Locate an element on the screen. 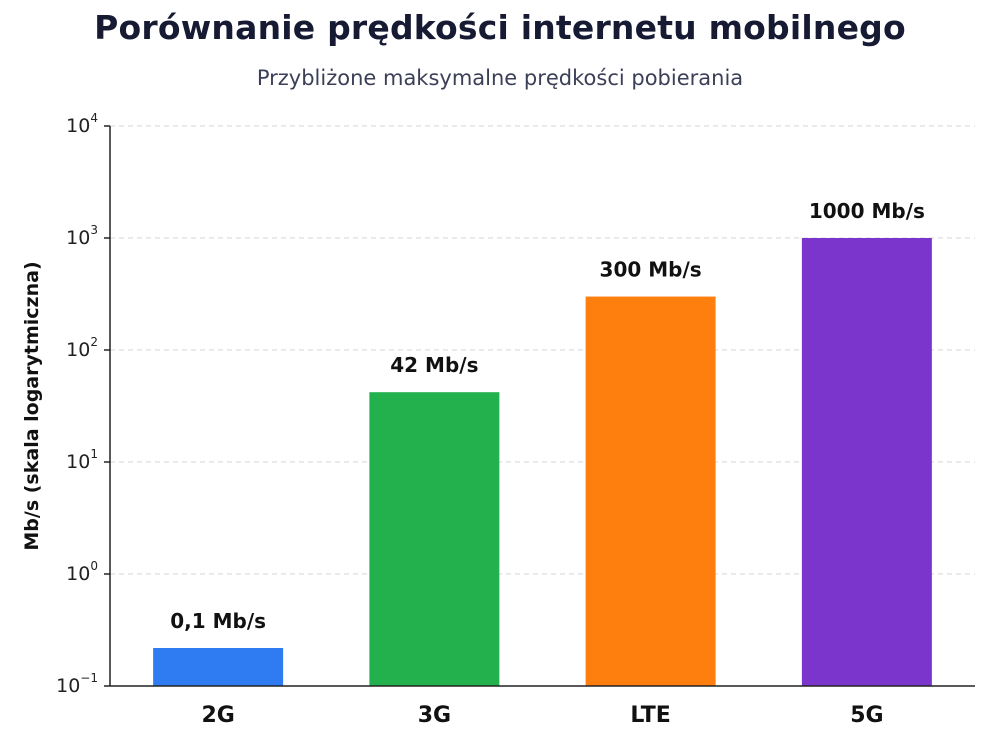 The image size is (1000, 750). y-axis-title: Mb/s (skala logarytmiczna) is located at coordinates (32, 405).